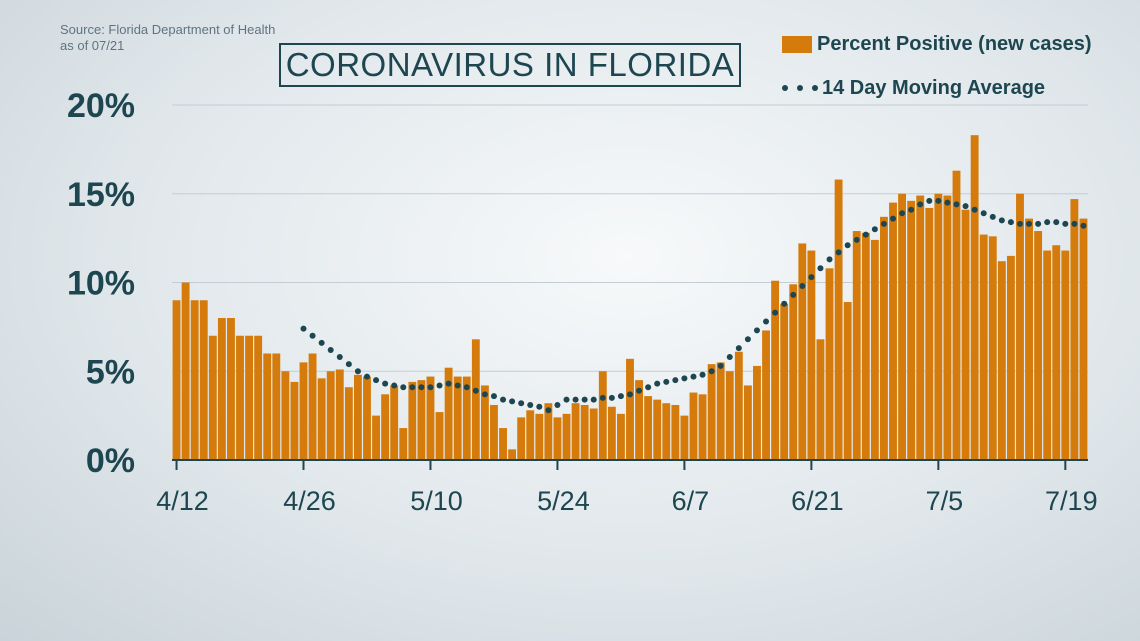 This screenshot has height=641, width=1140. Describe the element at coordinates (510, 65) in the screenshot. I see `chart-title: CORONAVIRUS IN FLORIDA` at that location.